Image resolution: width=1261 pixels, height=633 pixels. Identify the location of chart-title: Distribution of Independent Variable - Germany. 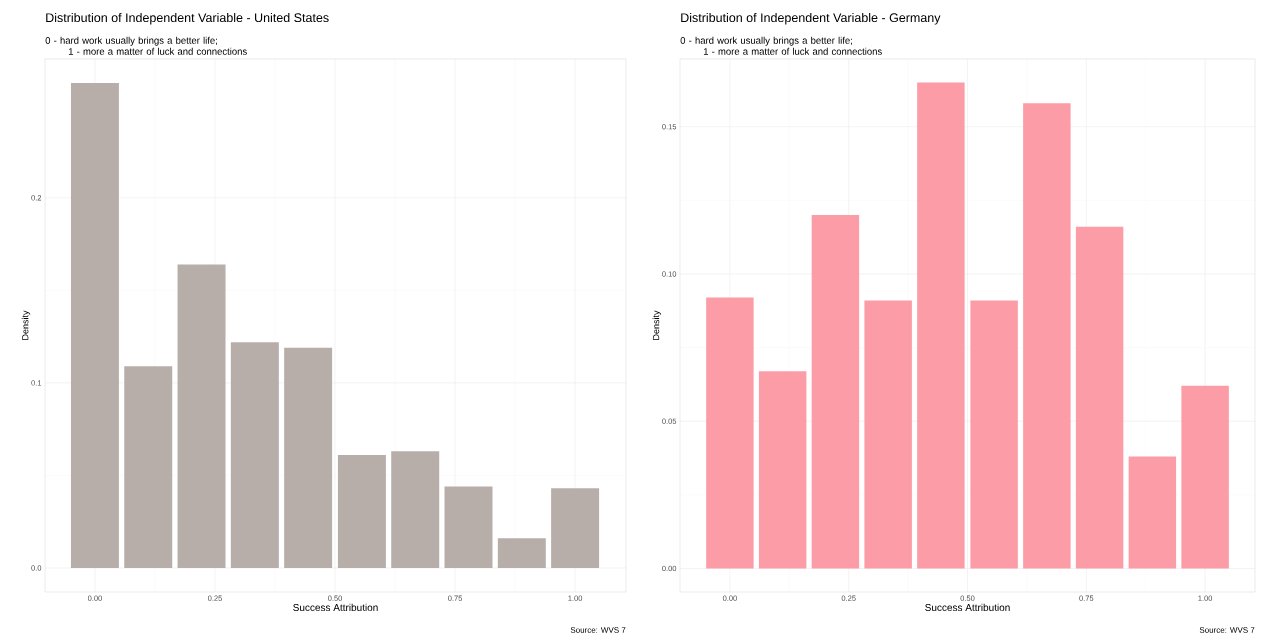
(811, 18).